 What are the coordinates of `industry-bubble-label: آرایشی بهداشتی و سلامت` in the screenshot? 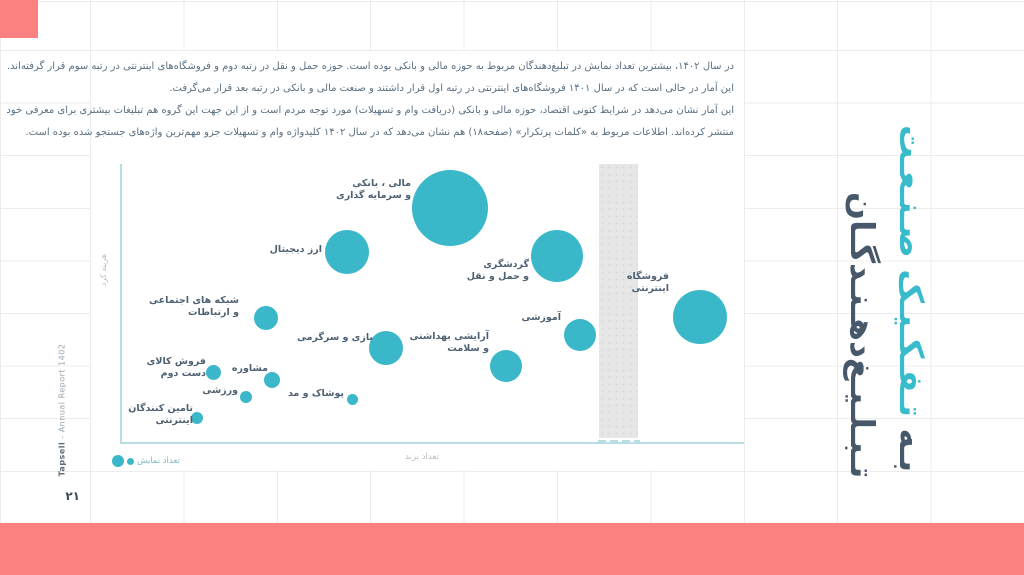 It's located at (449, 342).